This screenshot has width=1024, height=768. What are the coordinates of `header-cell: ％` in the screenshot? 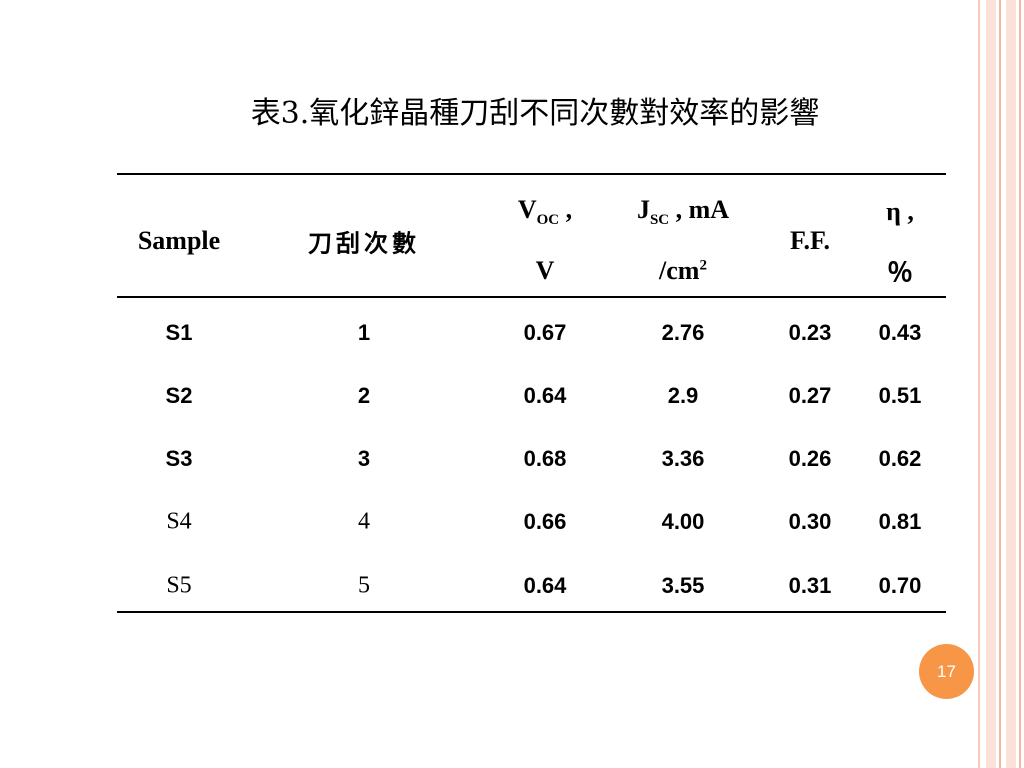 It's located at (900, 271).